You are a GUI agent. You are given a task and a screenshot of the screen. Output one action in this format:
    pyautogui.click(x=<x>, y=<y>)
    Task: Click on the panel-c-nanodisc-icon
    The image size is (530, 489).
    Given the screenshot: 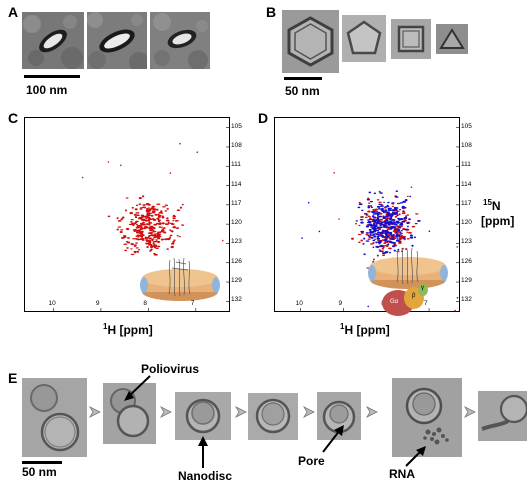 What is the action you would take?
    pyautogui.click(x=180, y=279)
    